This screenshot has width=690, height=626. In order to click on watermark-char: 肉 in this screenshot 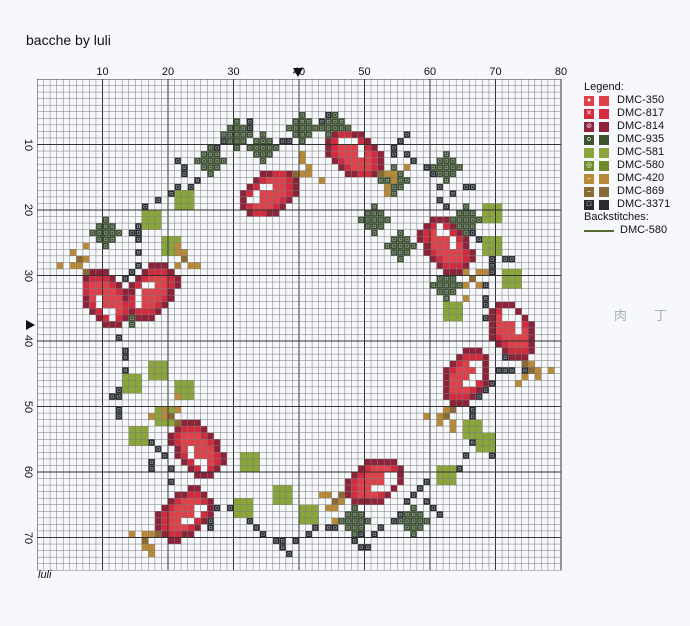, I will do `click(621, 315)`.